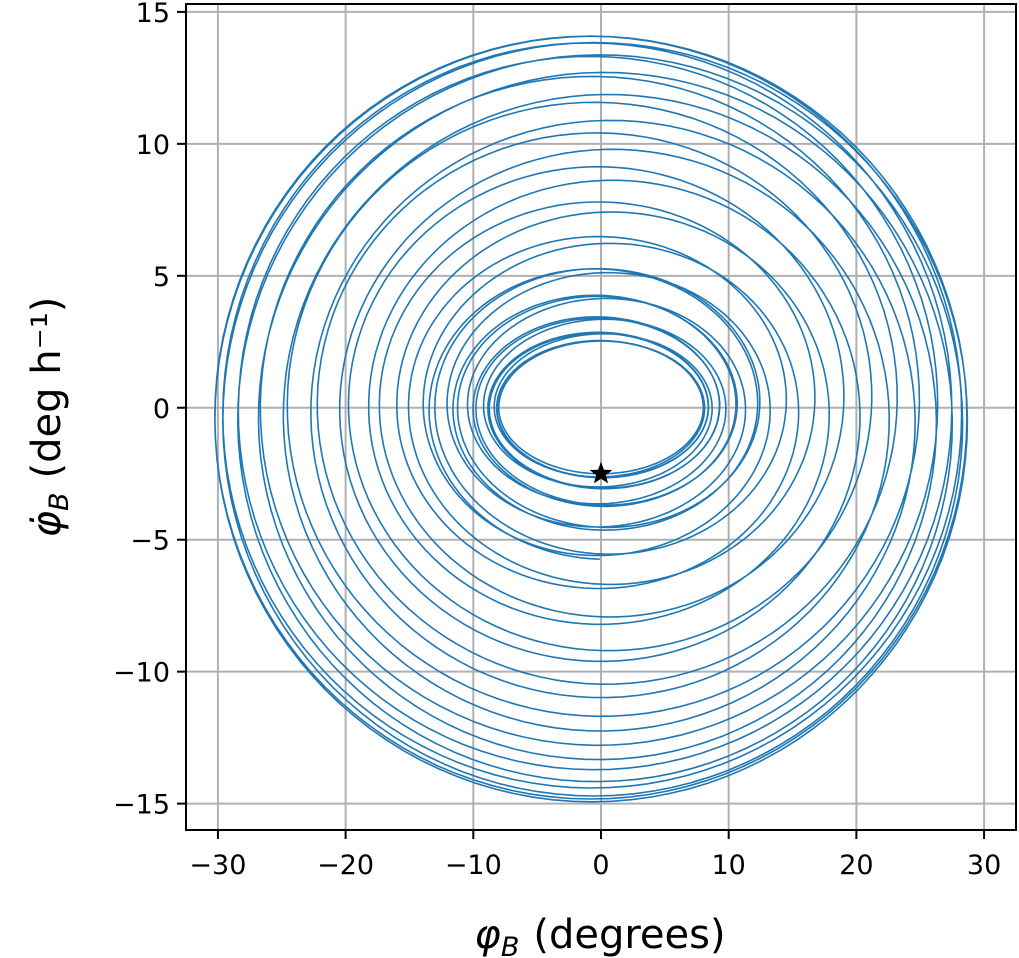 Image resolution: width=1019 pixels, height=958 pixels. What do you see at coordinates (161, 277) in the screenshot?
I see `y-tick-label: 5` at bounding box center [161, 277].